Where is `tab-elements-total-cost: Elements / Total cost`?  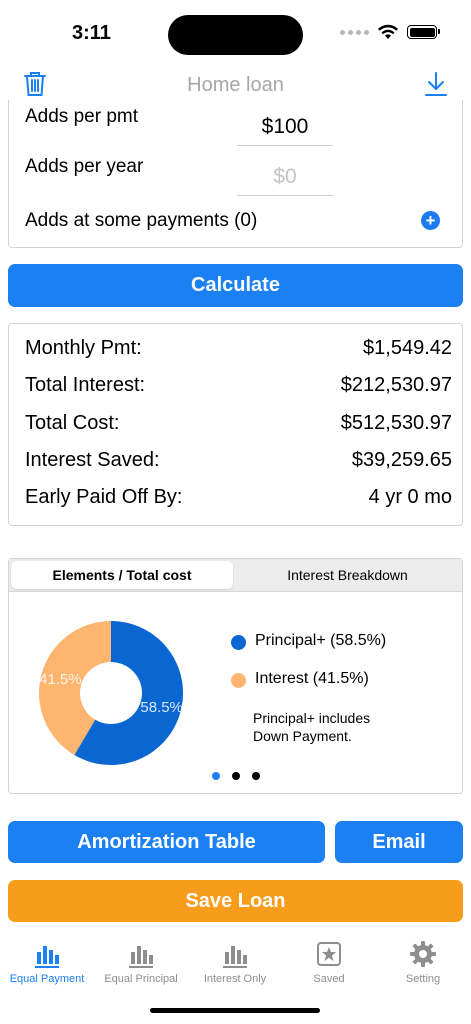 tab-elements-total-cost: Elements / Total cost is located at coordinates (122, 575).